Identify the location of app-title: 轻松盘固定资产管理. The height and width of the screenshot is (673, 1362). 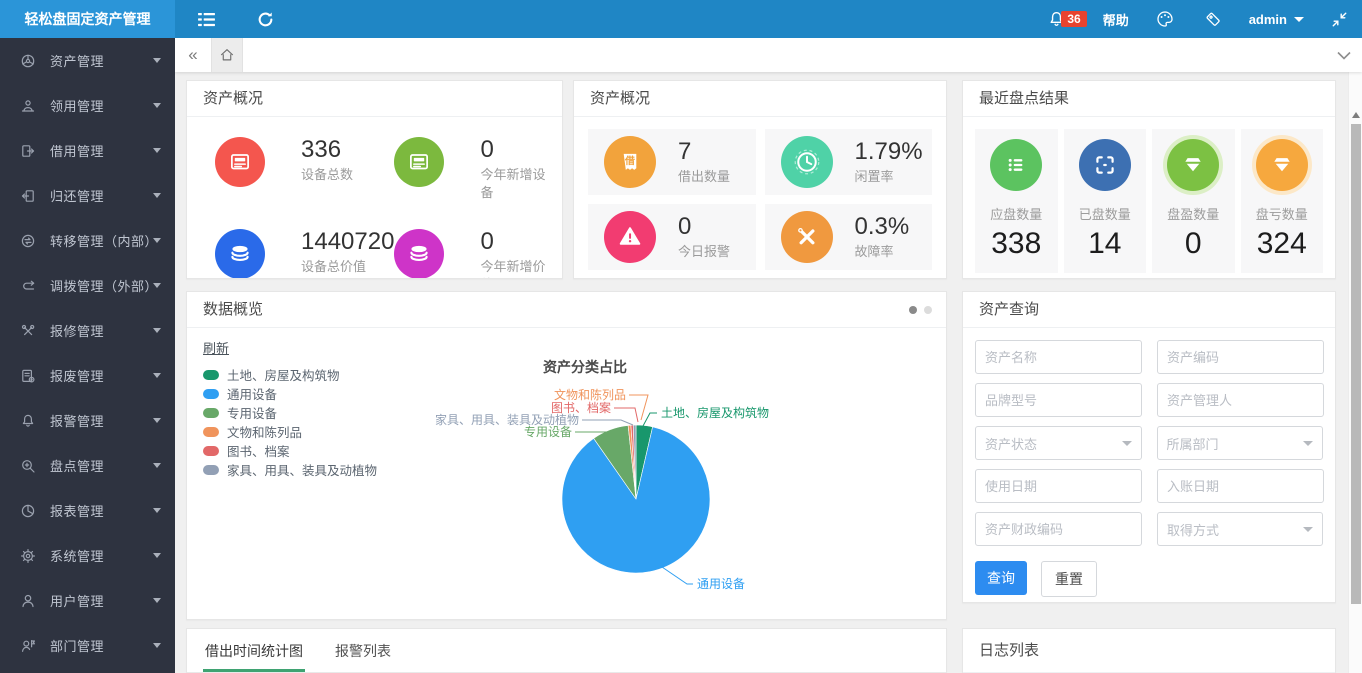
(87, 19).